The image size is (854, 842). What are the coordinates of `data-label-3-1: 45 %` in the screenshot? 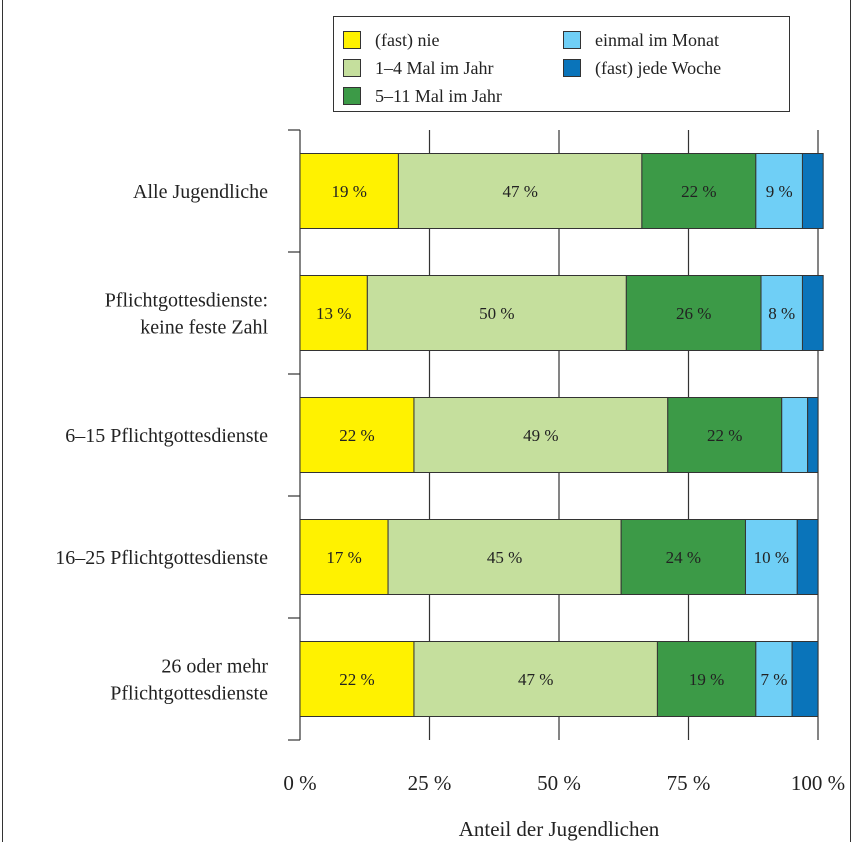 It's located at (504, 557).